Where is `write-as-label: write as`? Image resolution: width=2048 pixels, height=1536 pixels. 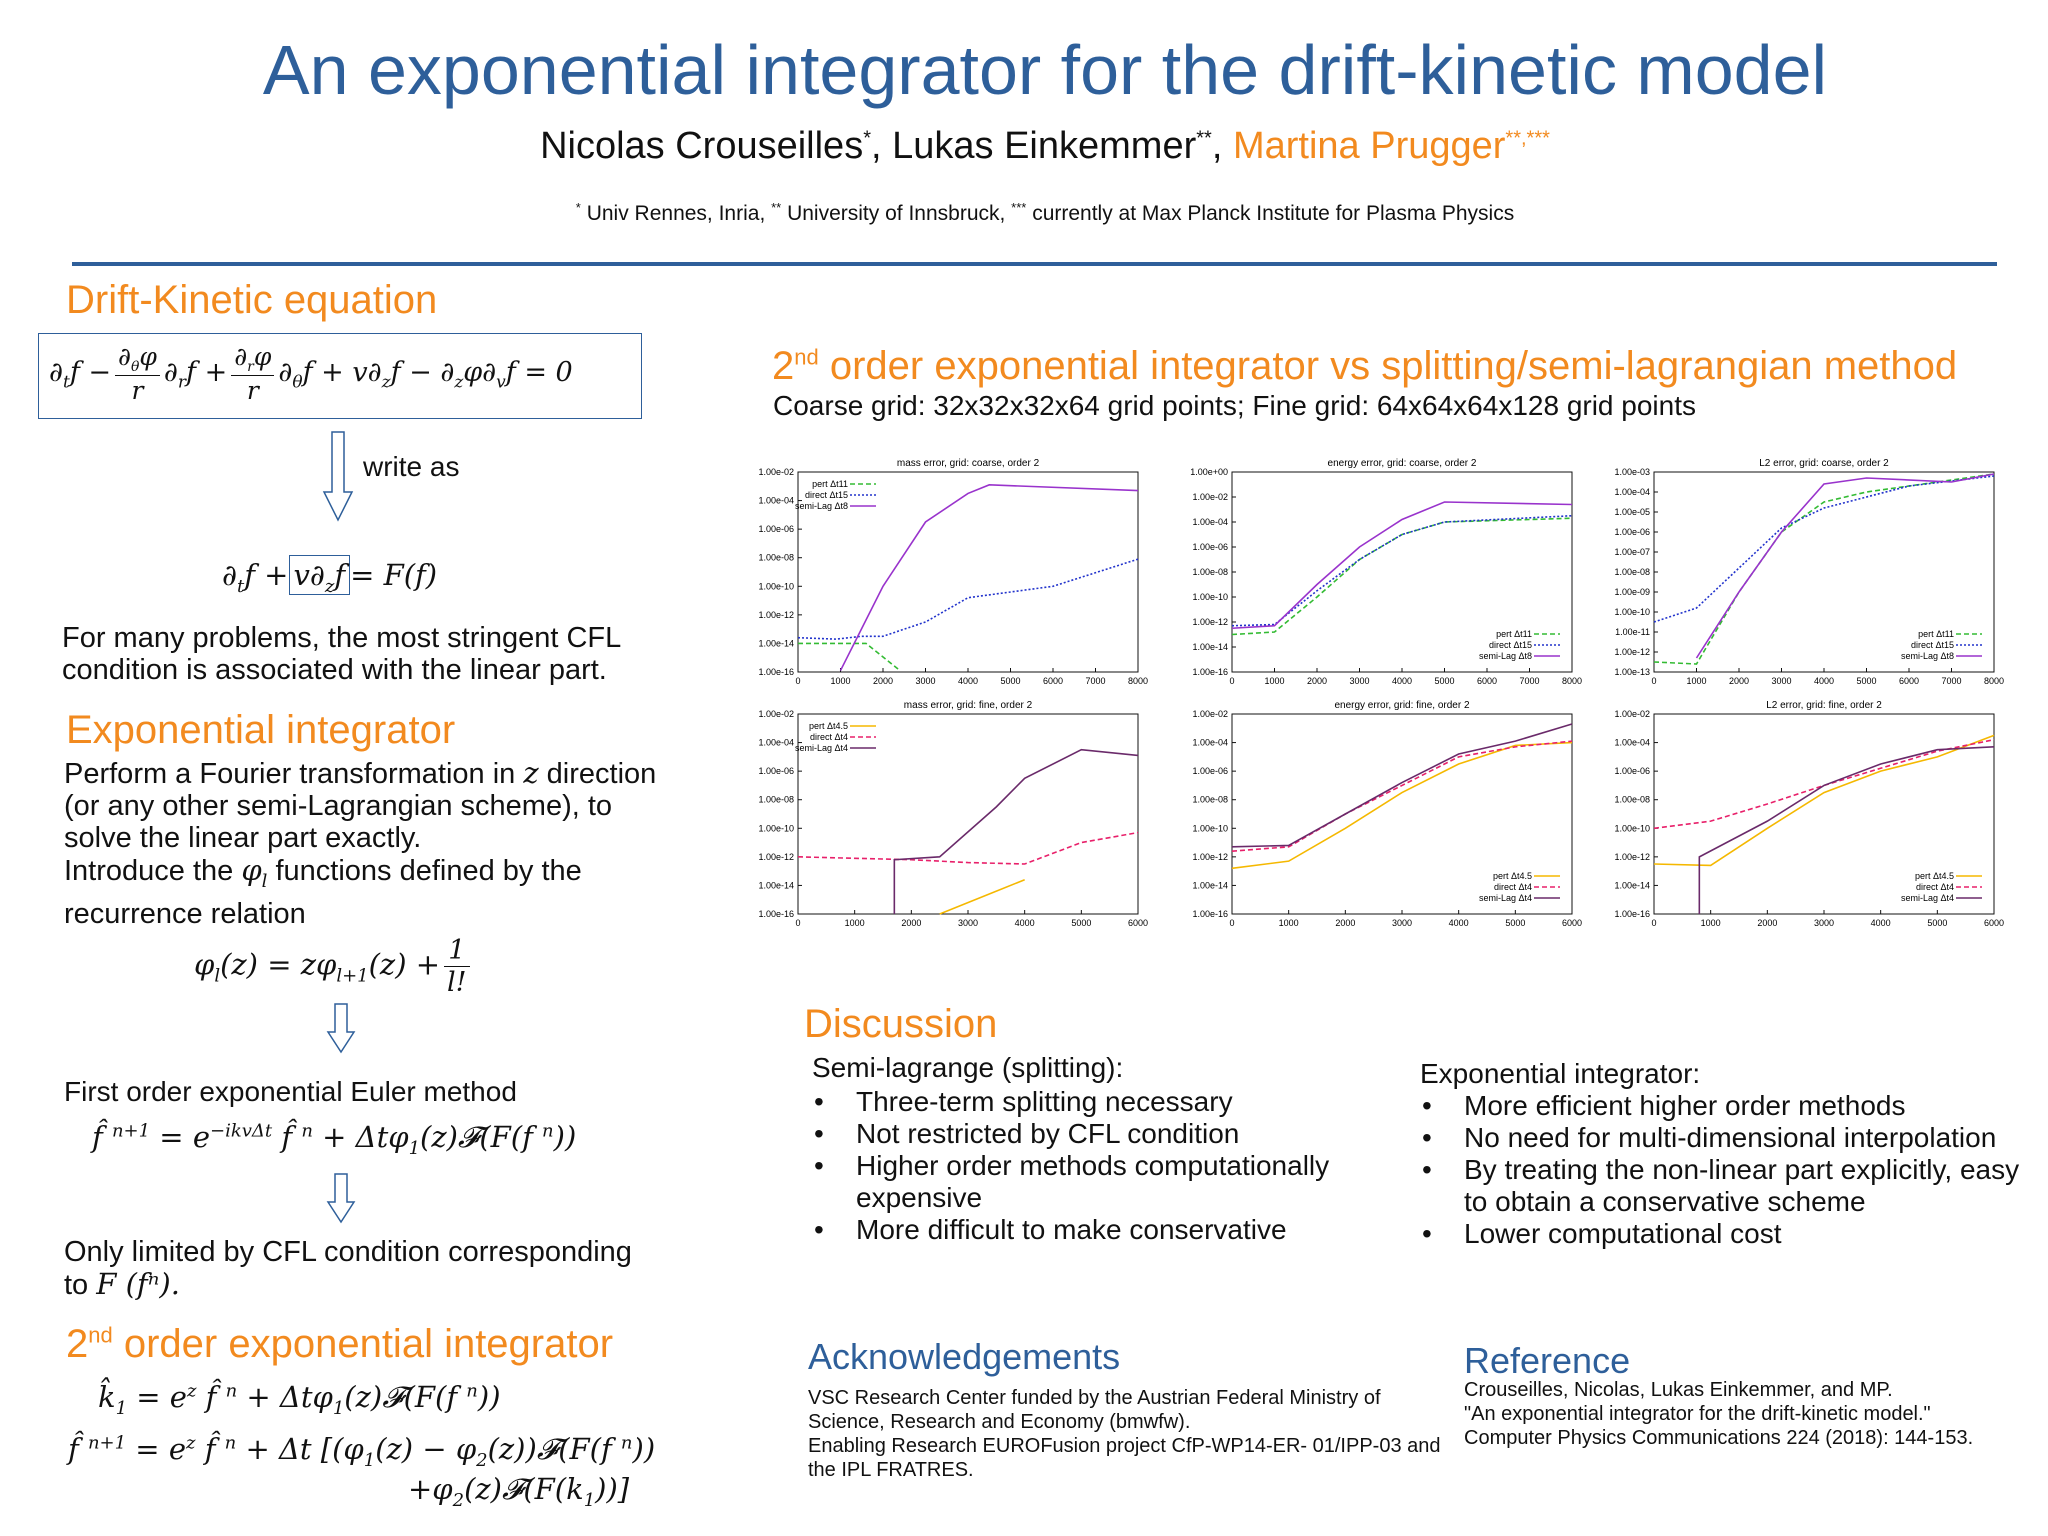
write-as-label: write as is located at coordinates (411, 466).